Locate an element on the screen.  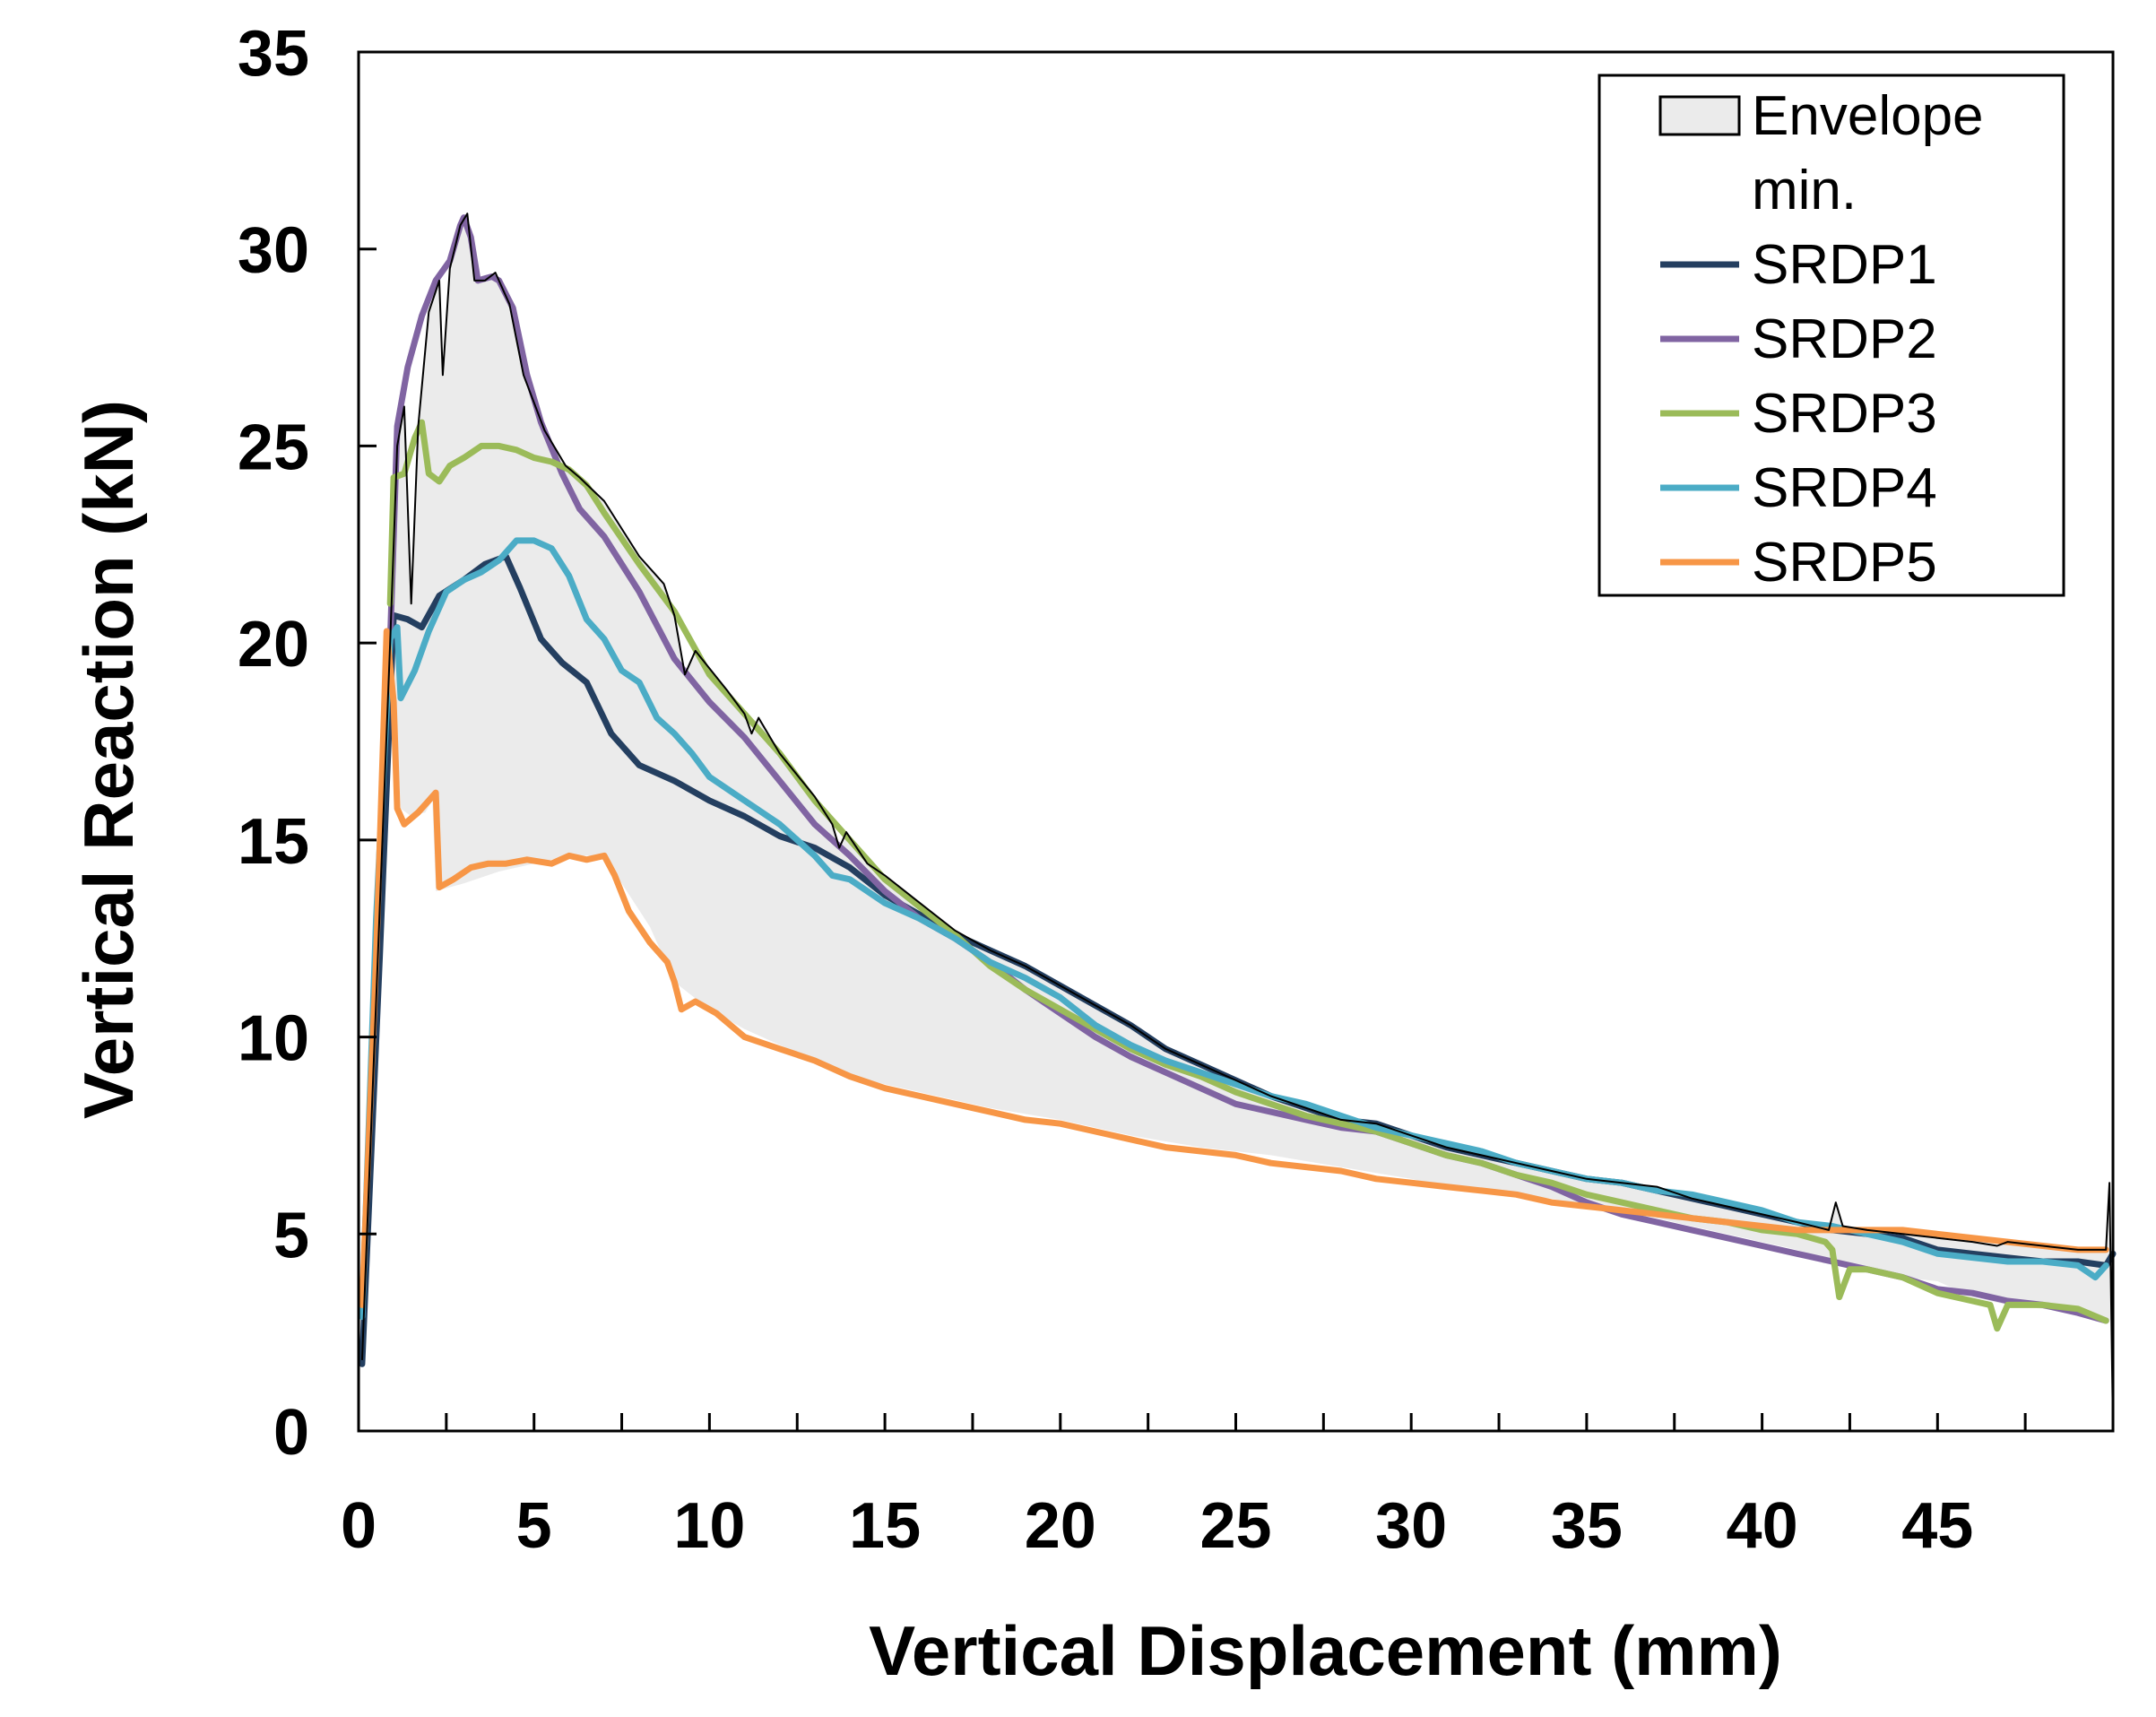
x-tick-label: 0 is located at coordinates (359, 1526).